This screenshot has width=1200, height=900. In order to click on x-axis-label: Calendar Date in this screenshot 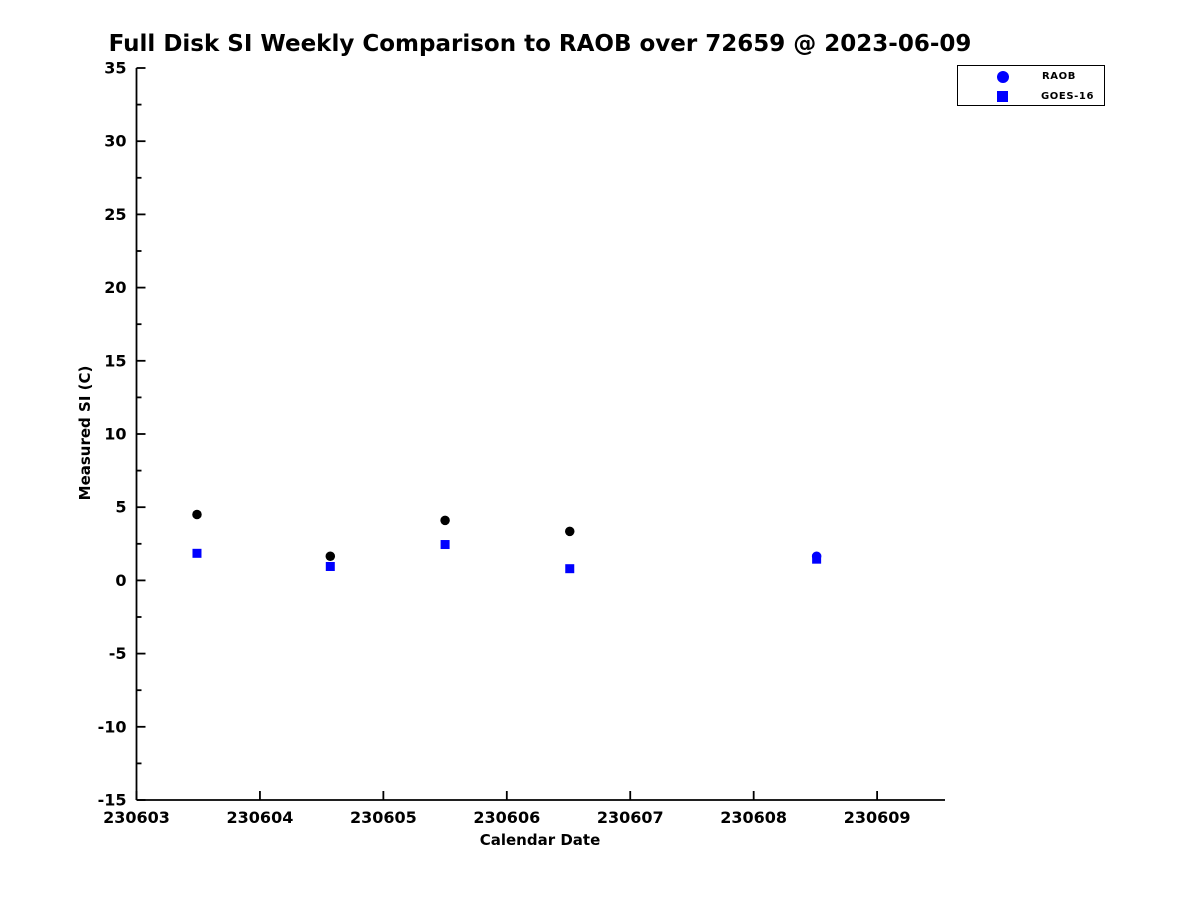, I will do `click(540, 840)`.